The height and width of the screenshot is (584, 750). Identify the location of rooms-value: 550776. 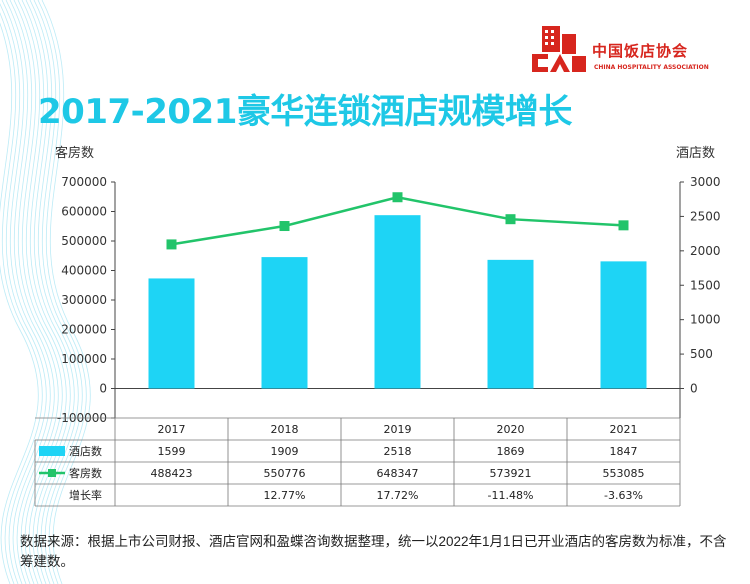
(285, 473).